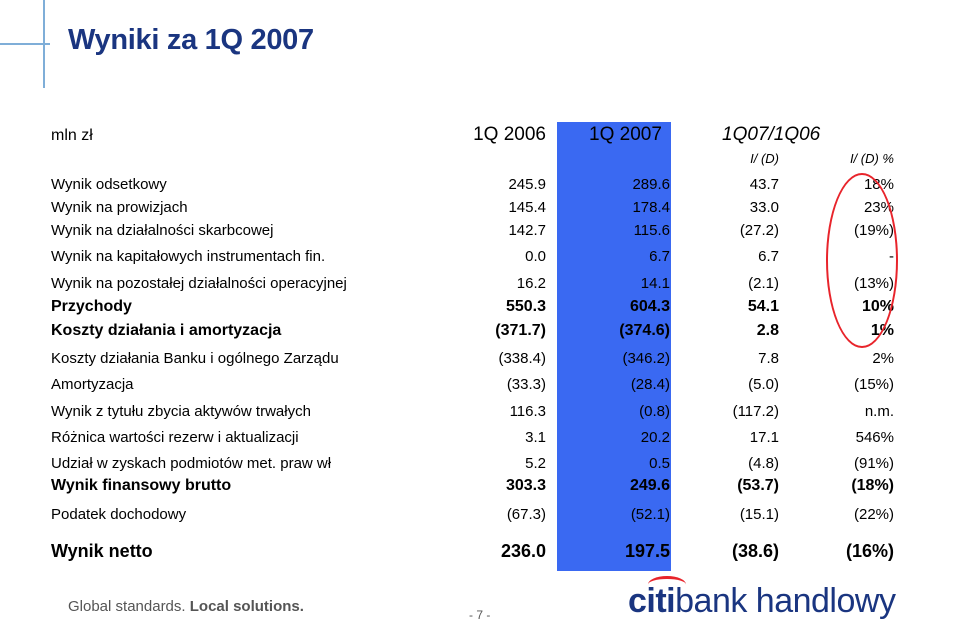  Describe the element at coordinates (667, 584) in the screenshot. I see `logo-arc-icon` at that location.